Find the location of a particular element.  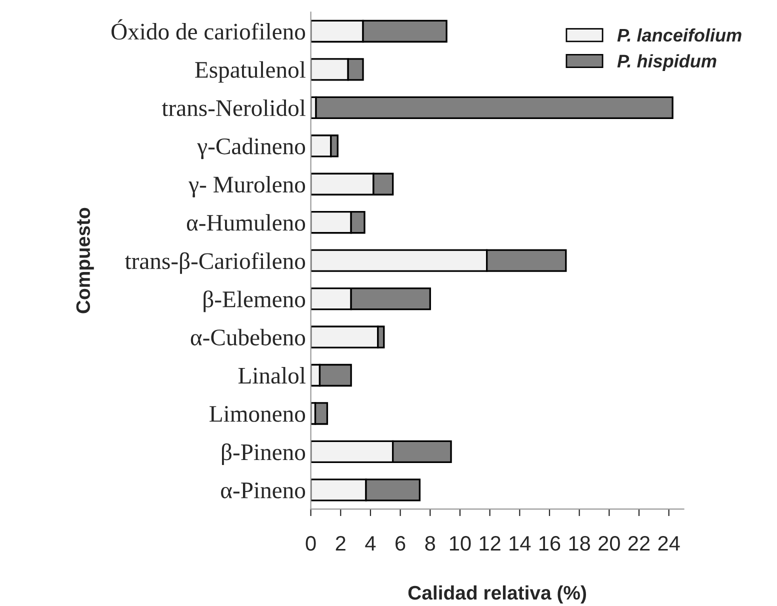

x-tick-label: 6 is located at coordinates (401, 543).